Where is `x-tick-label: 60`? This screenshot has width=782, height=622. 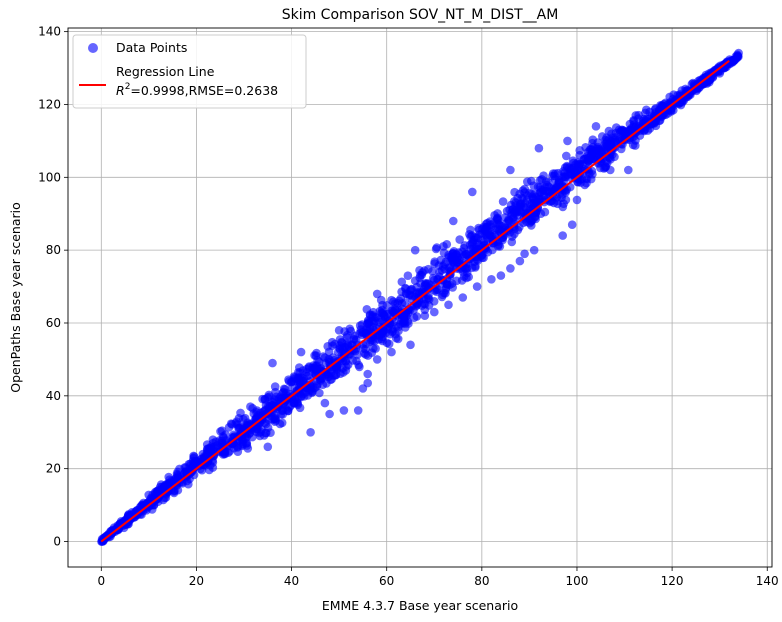 x-tick-label: 60 is located at coordinates (386, 581).